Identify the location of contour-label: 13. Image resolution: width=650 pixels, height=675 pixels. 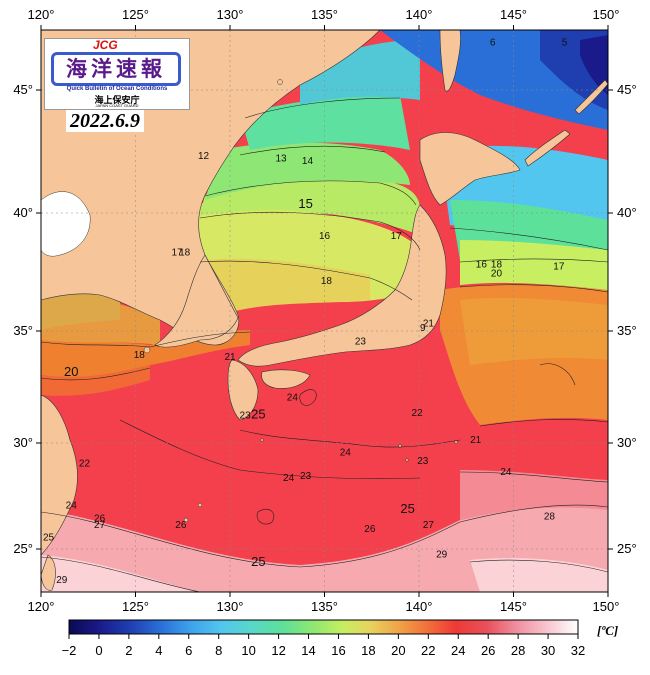
(281, 158).